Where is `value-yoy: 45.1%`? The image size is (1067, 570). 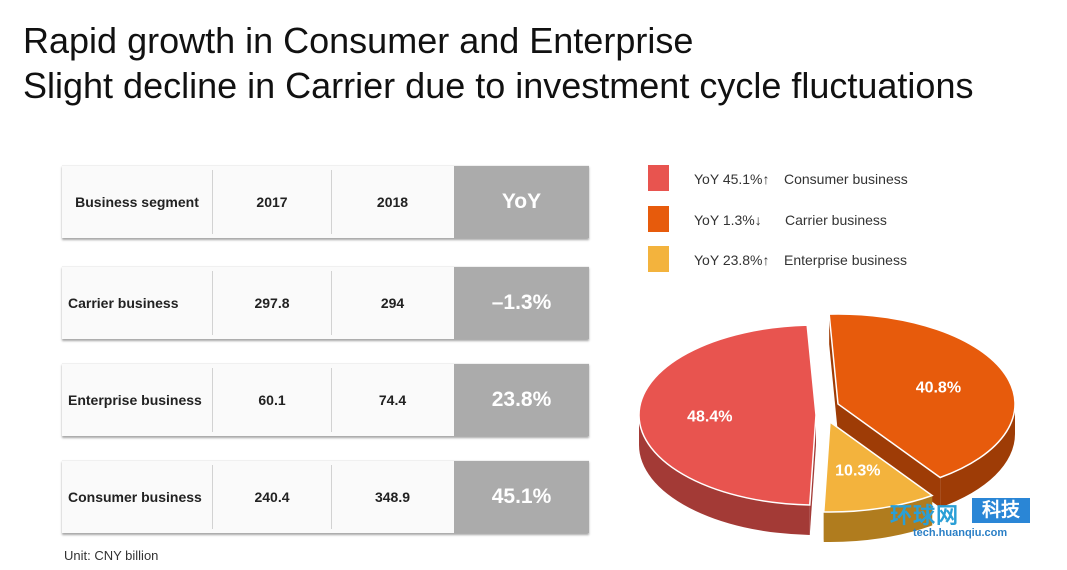 value-yoy: 45.1% is located at coordinates (521, 497).